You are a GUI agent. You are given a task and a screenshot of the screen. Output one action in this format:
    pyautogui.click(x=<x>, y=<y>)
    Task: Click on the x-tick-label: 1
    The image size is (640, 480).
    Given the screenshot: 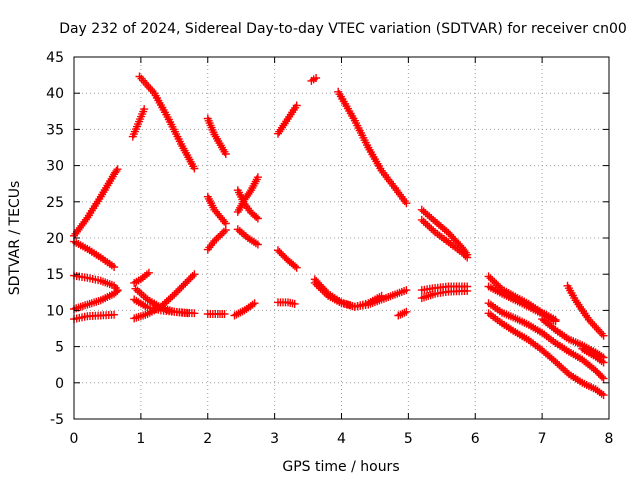 What is the action you would take?
    pyautogui.click(x=140, y=439)
    